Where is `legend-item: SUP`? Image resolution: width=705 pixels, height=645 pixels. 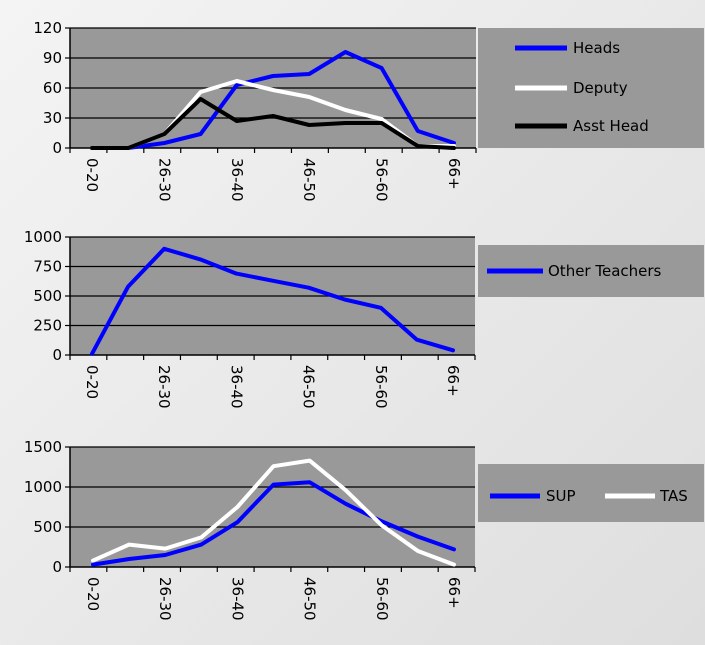 legend-item: SUP is located at coordinates (533, 496).